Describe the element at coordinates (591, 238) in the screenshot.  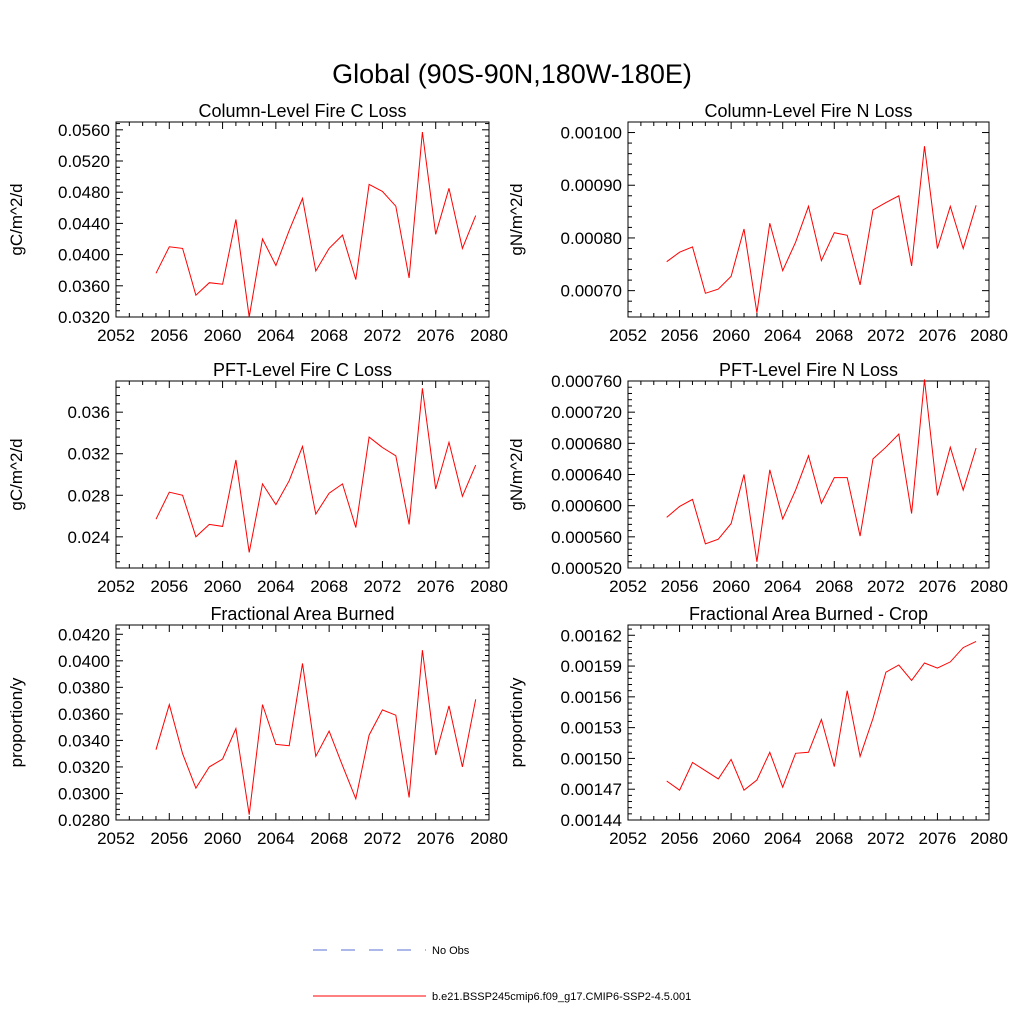
I see `y-tick-label: 0.00080` at that location.